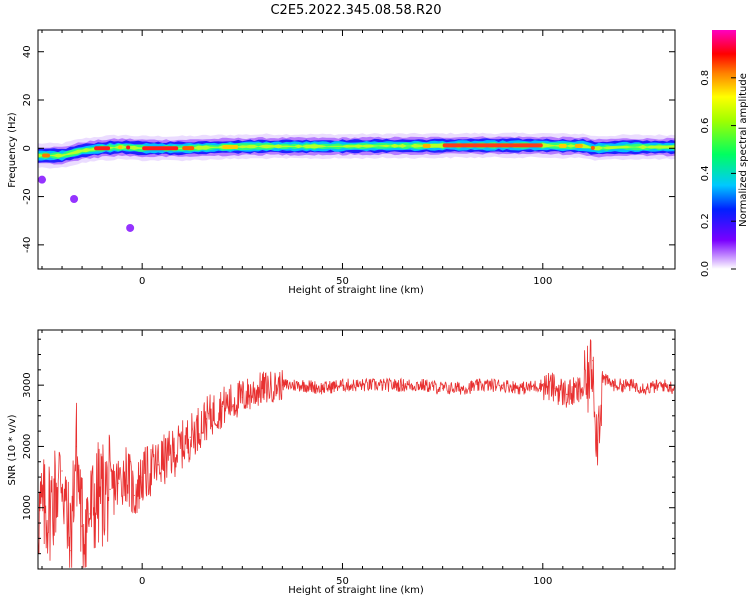 Image resolution: width=750 pixels, height=600 pixels. I want to click on snr-y-tick-label: 2000, so click(27, 446).